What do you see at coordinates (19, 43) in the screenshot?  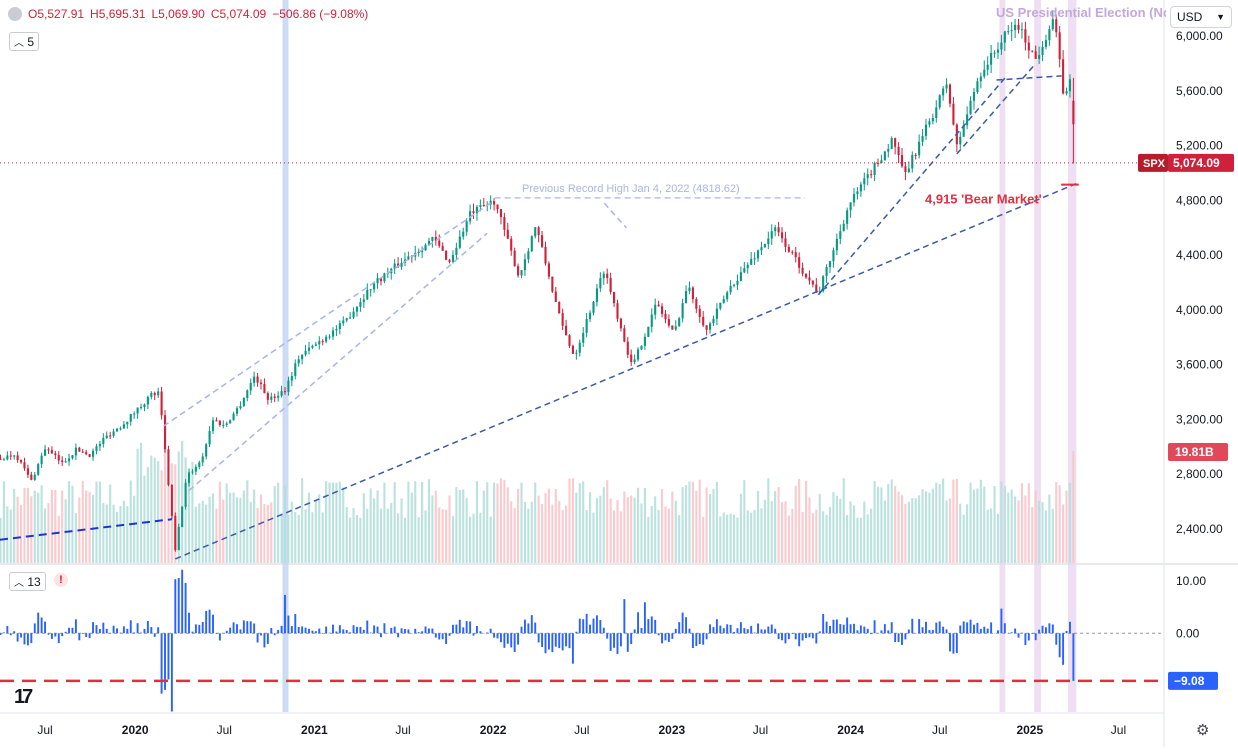 I see `collapse-icon: ︿` at bounding box center [19, 43].